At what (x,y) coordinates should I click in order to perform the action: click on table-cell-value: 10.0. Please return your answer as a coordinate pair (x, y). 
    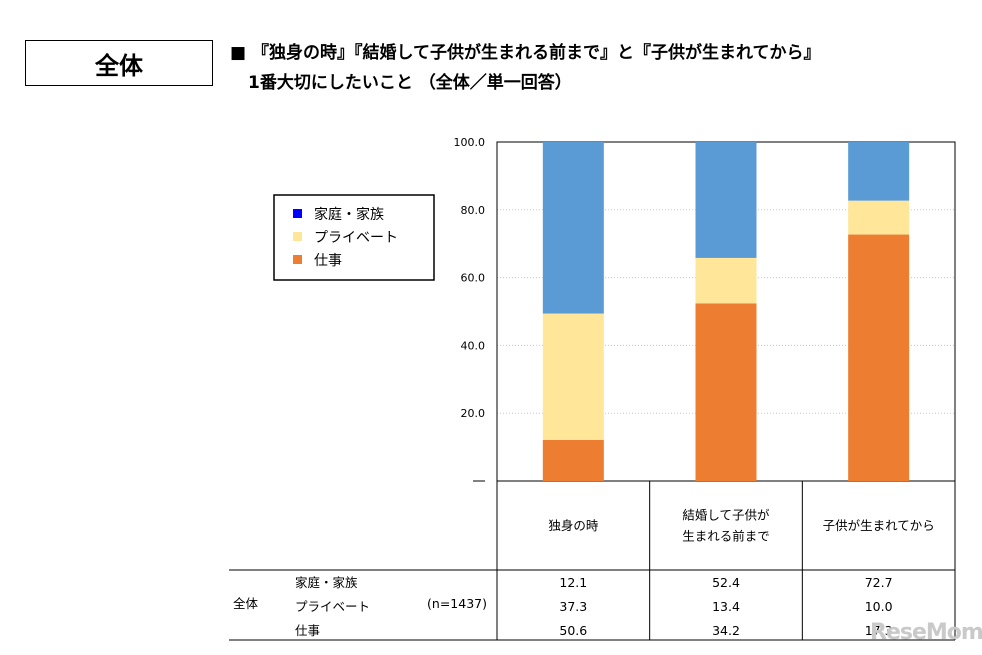
    Looking at the image, I should click on (879, 606).